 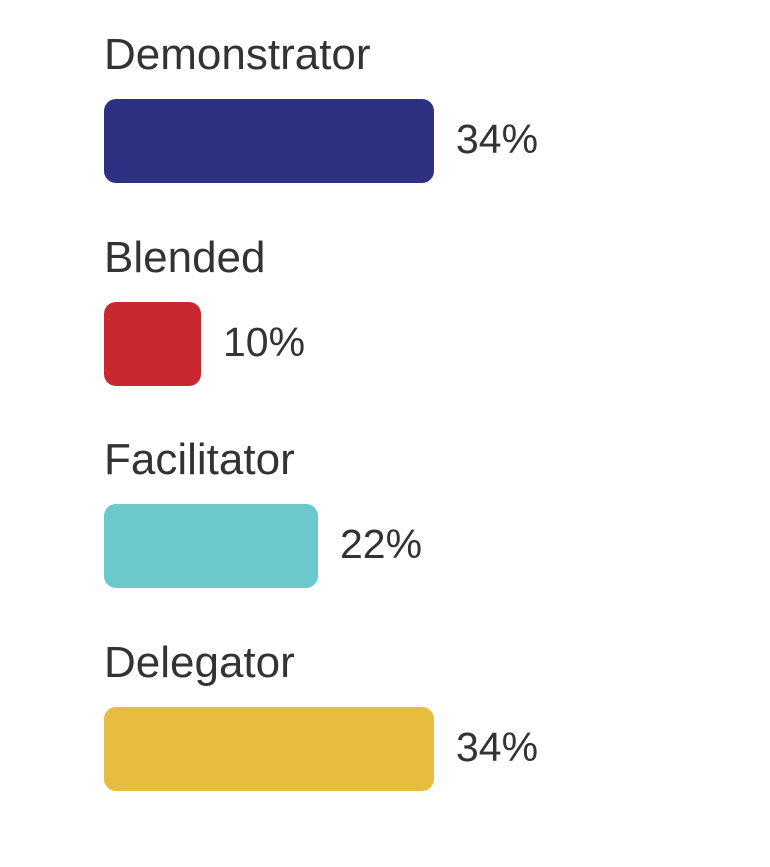 I want to click on data-label: 22%, so click(x=381, y=544).